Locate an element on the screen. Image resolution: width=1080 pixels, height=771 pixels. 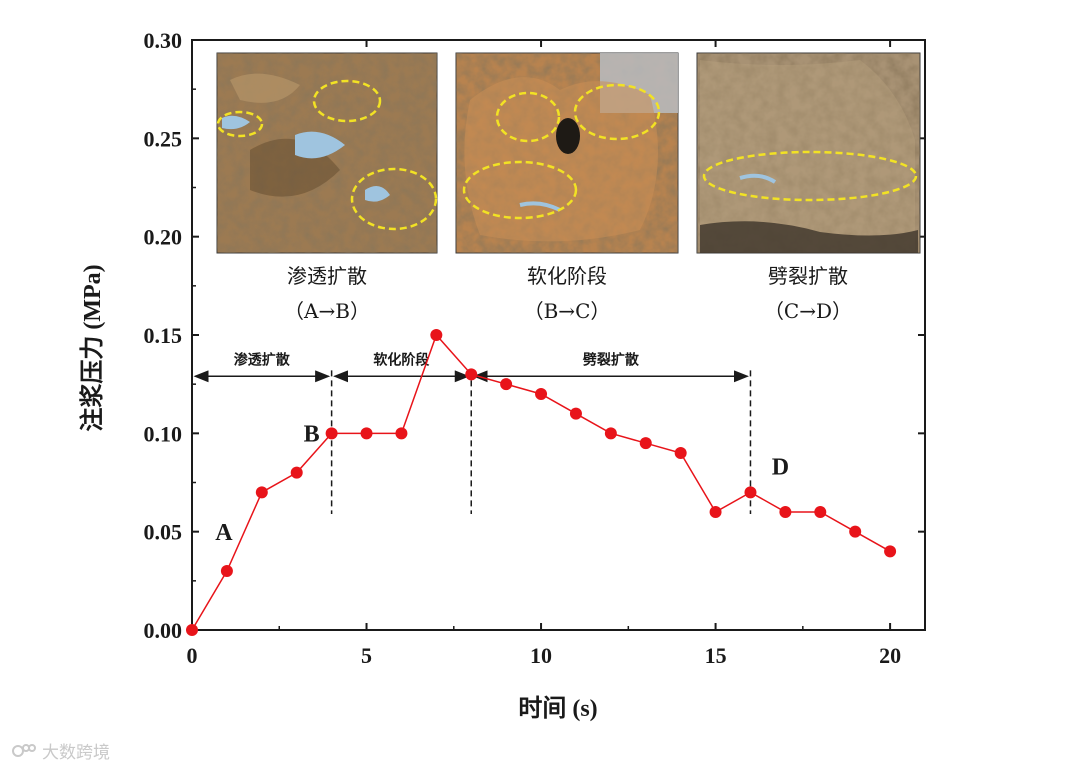
photo-caption-3: 劈裂扩散 is located at coordinates (808, 276).